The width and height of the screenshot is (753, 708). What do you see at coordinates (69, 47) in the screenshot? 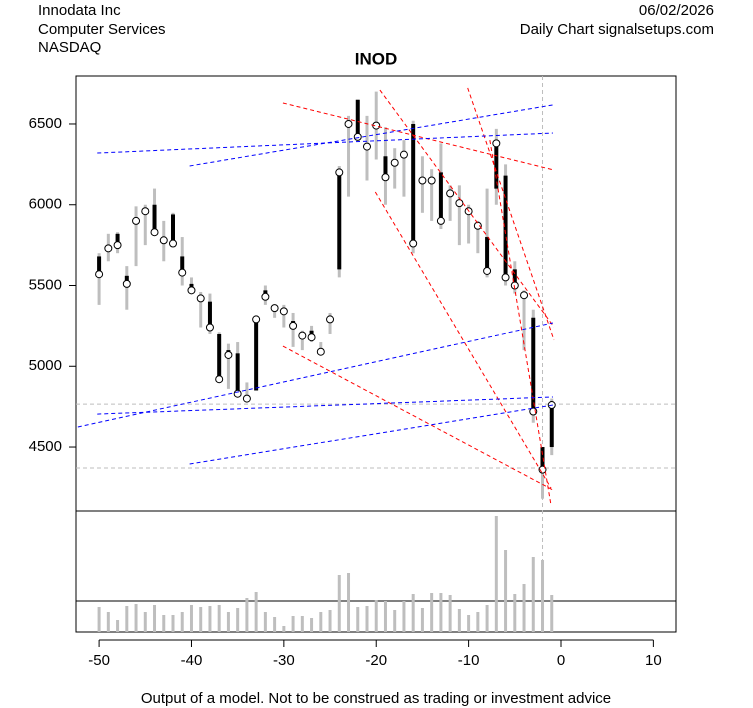
I see `exchange: NASDAQ` at bounding box center [69, 47].